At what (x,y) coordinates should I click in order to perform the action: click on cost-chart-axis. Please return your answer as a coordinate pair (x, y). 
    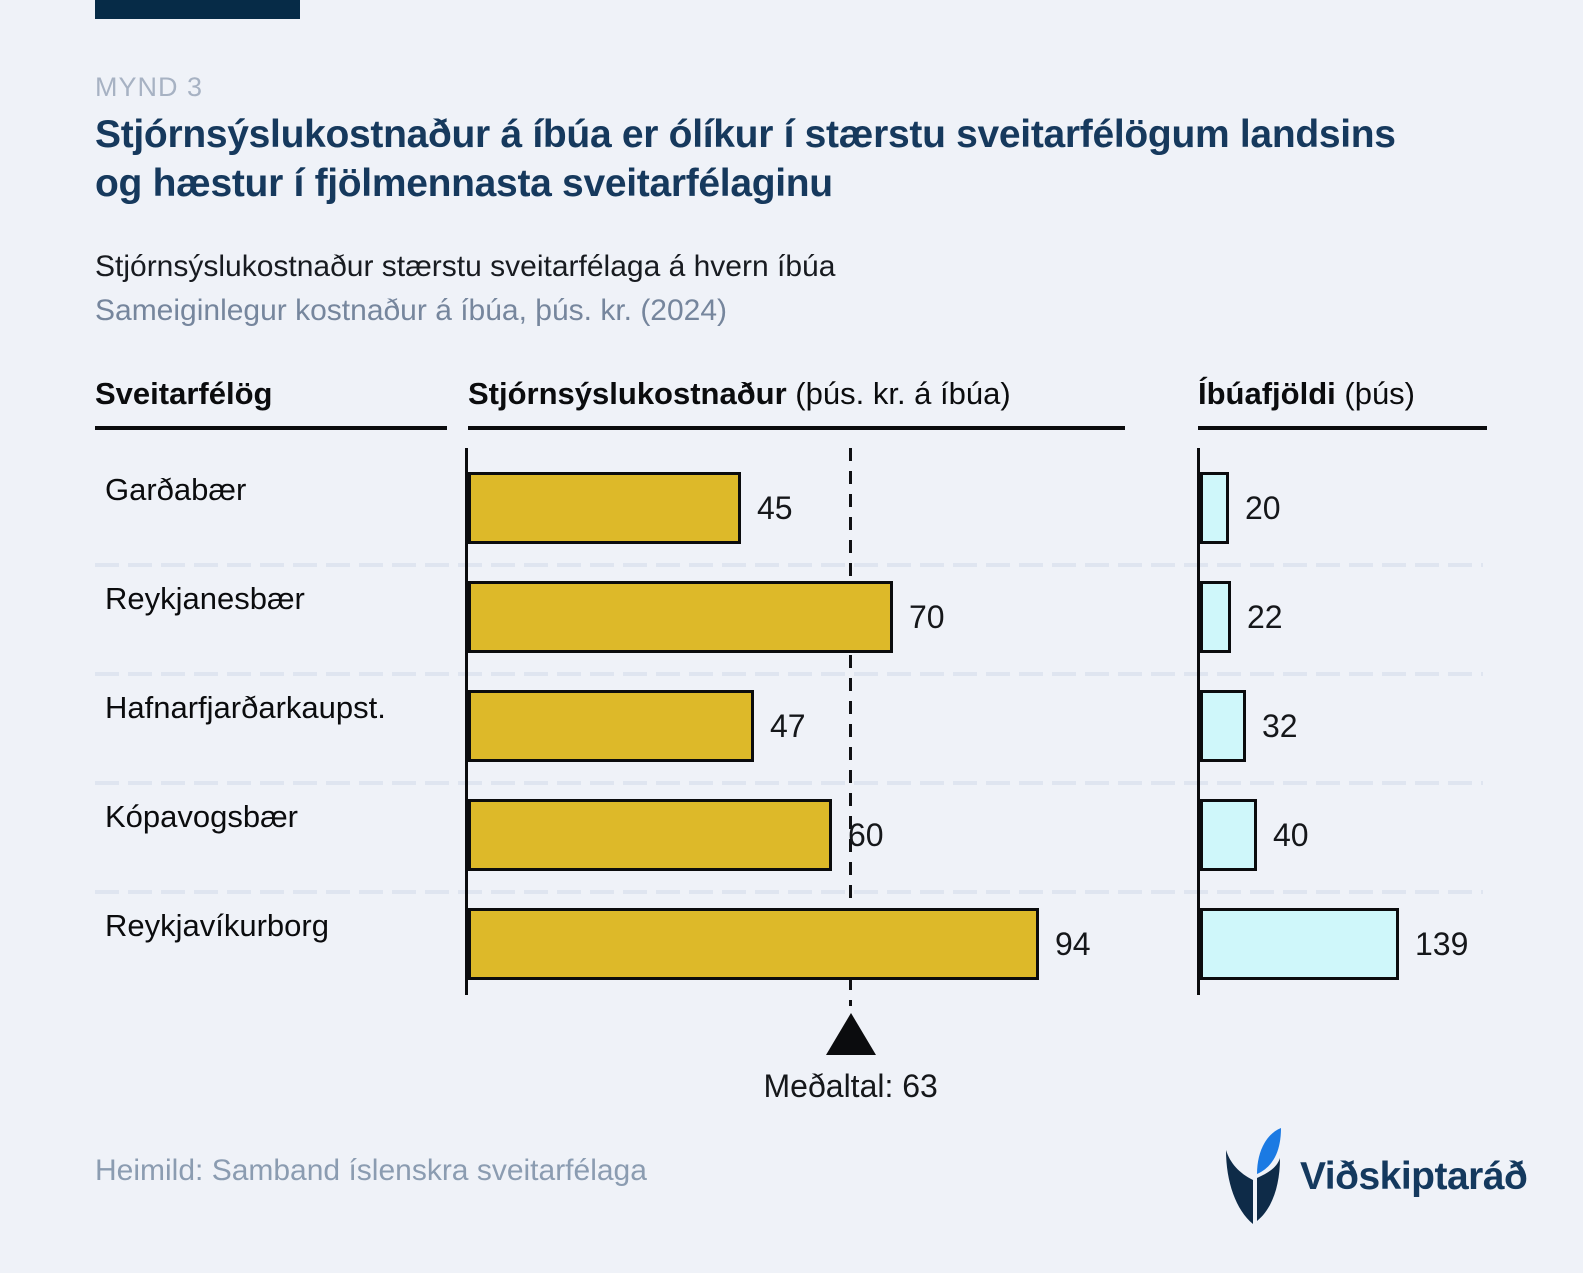
    Looking at the image, I should click on (466, 721).